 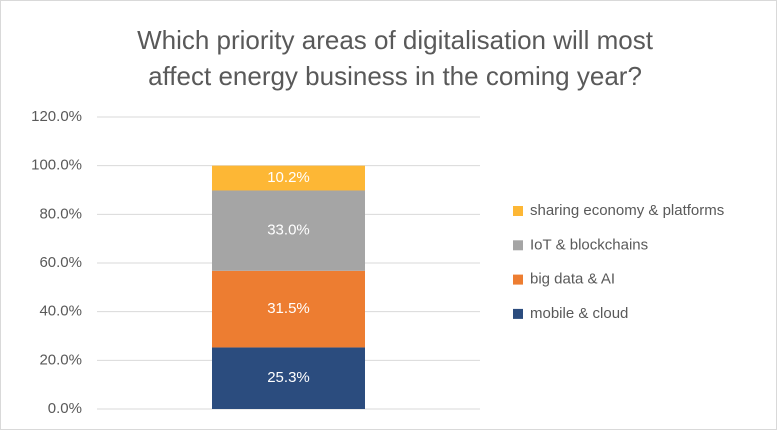 I want to click on y-tick-label: 120.0%, so click(x=56, y=116).